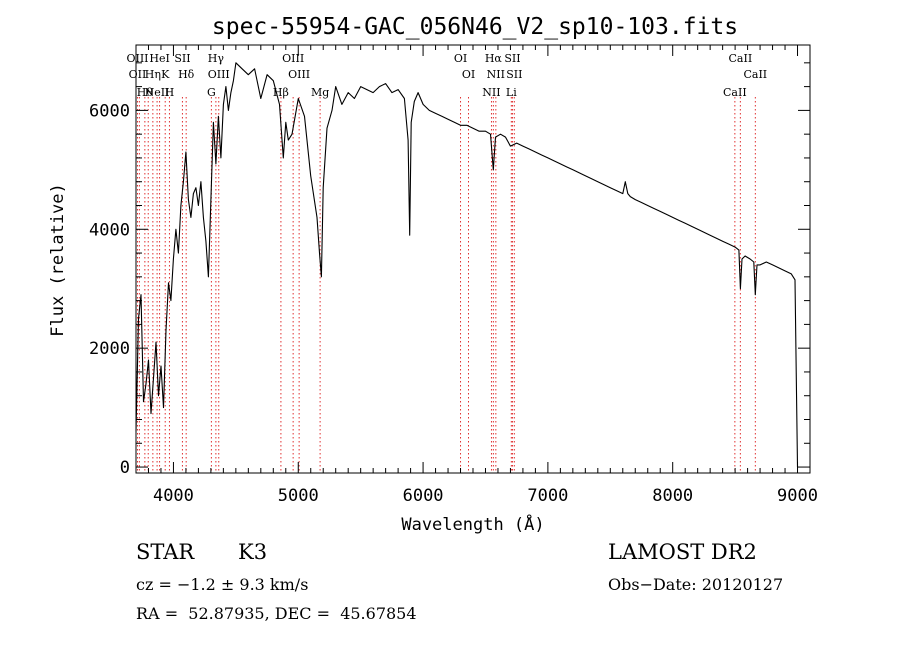 The image size is (900, 650). Describe the element at coordinates (109, 111) in the screenshot. I see `y-tick-label: 6000` at that location.